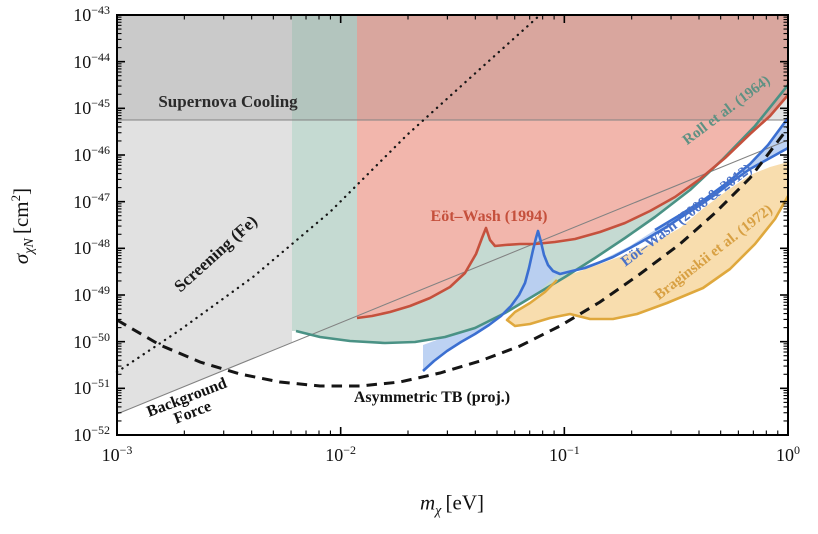  Describe the element at coordinates (564, 454) in the screenshot. I see `x-tick-label: 10⁻¹` at that location.